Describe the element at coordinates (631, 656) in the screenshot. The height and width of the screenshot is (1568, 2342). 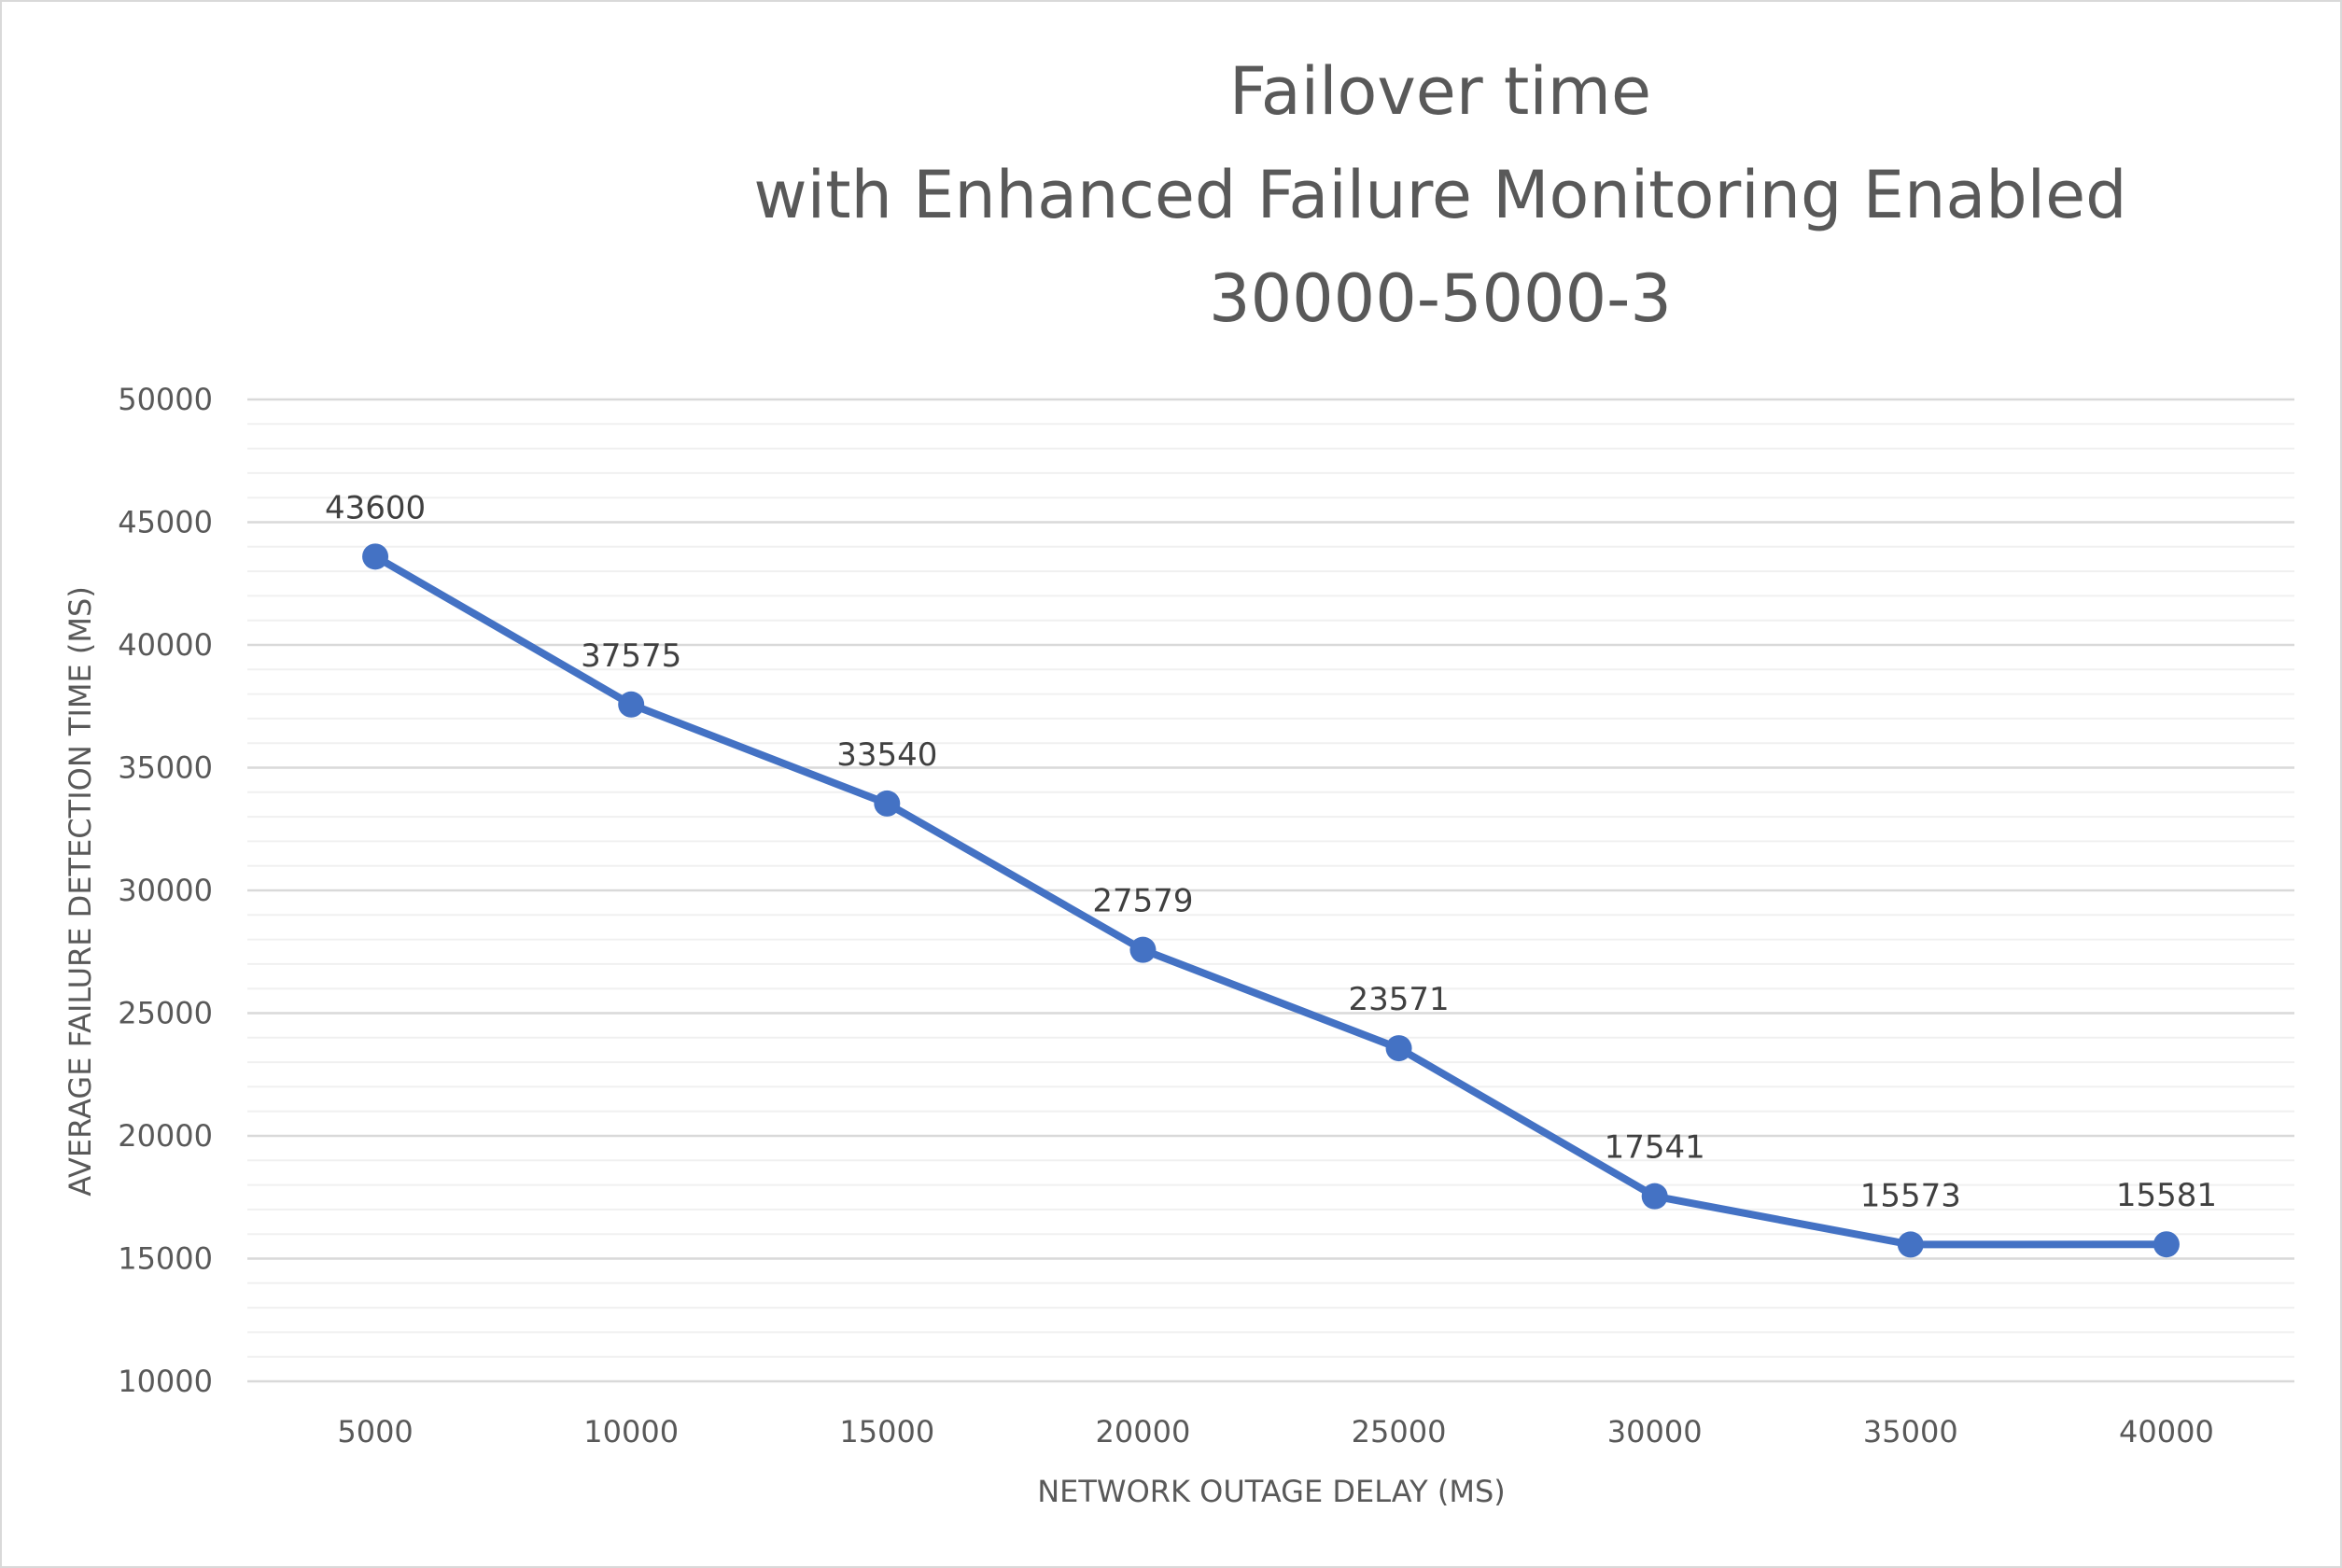
I see `data-label: 37575` at that location.